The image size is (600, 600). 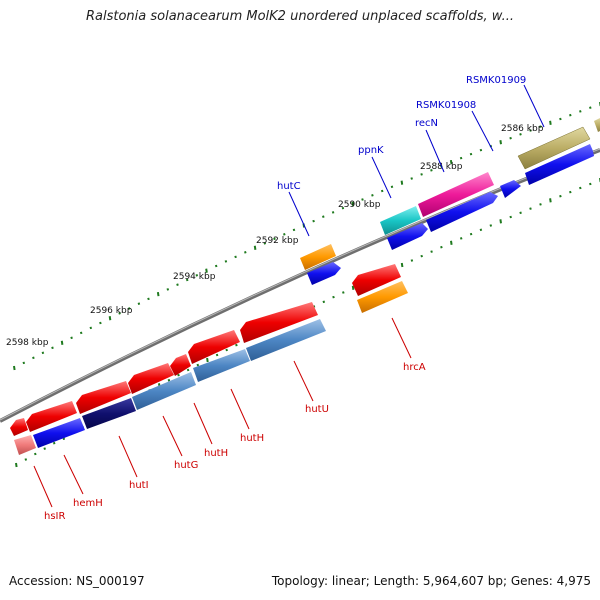 I want to click on feature-hslr, so click(x=25, y=445).